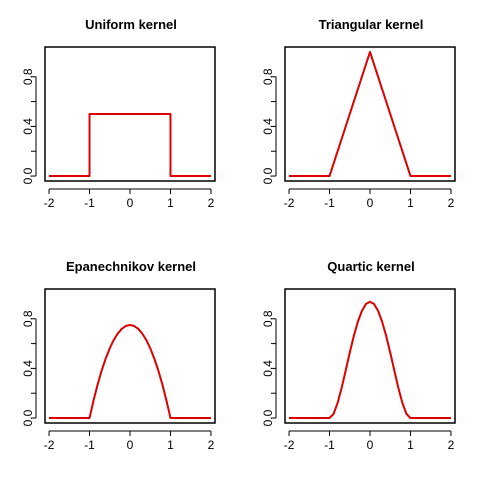 Image resolution: width=480 pixels, height=480 pixels. I want to click on panel-title: Epanechnikov kernel, so click(131, 266).